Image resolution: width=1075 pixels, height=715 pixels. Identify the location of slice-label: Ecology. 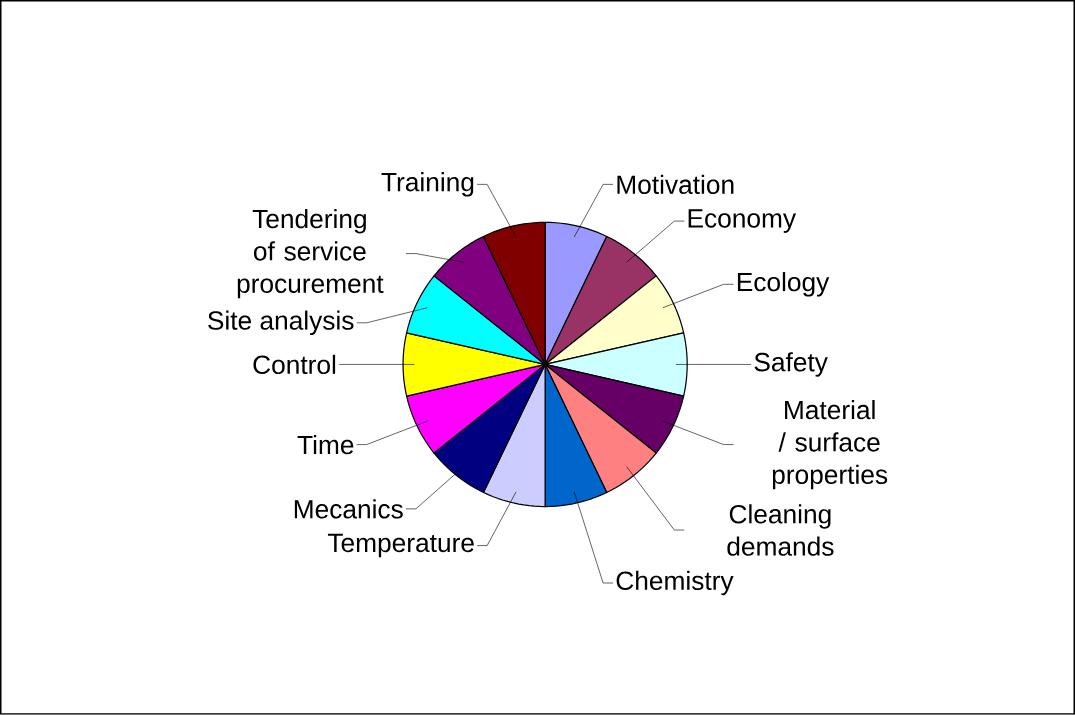
(783, 284).